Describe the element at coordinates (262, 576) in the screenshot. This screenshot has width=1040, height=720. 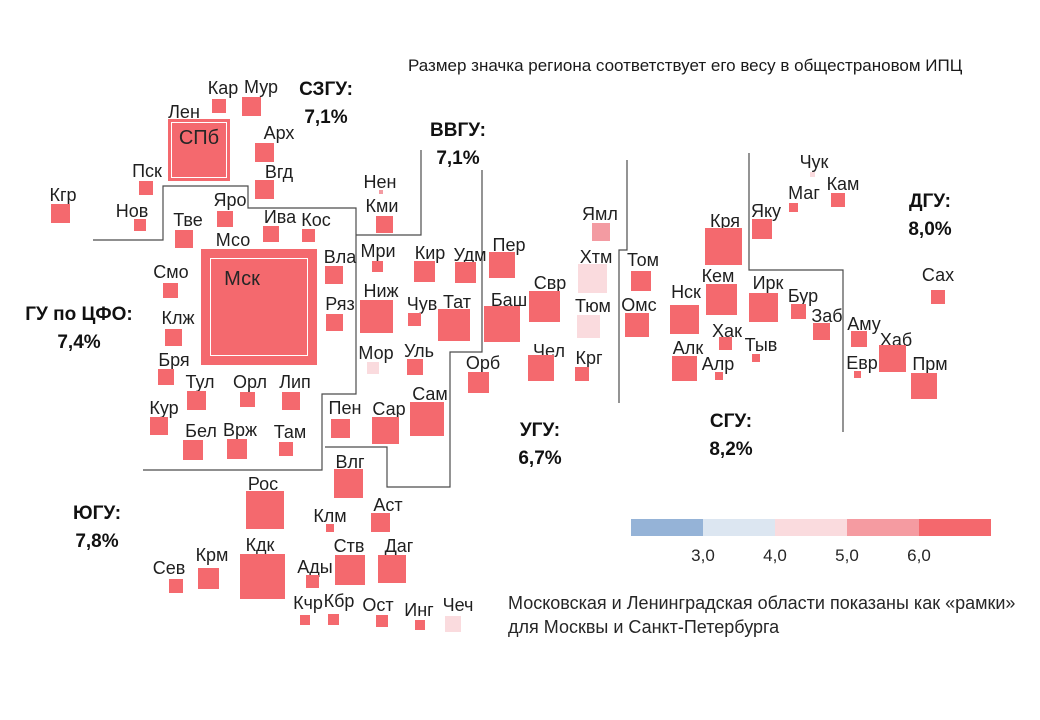
I see `region-square-Кдк` at that location.